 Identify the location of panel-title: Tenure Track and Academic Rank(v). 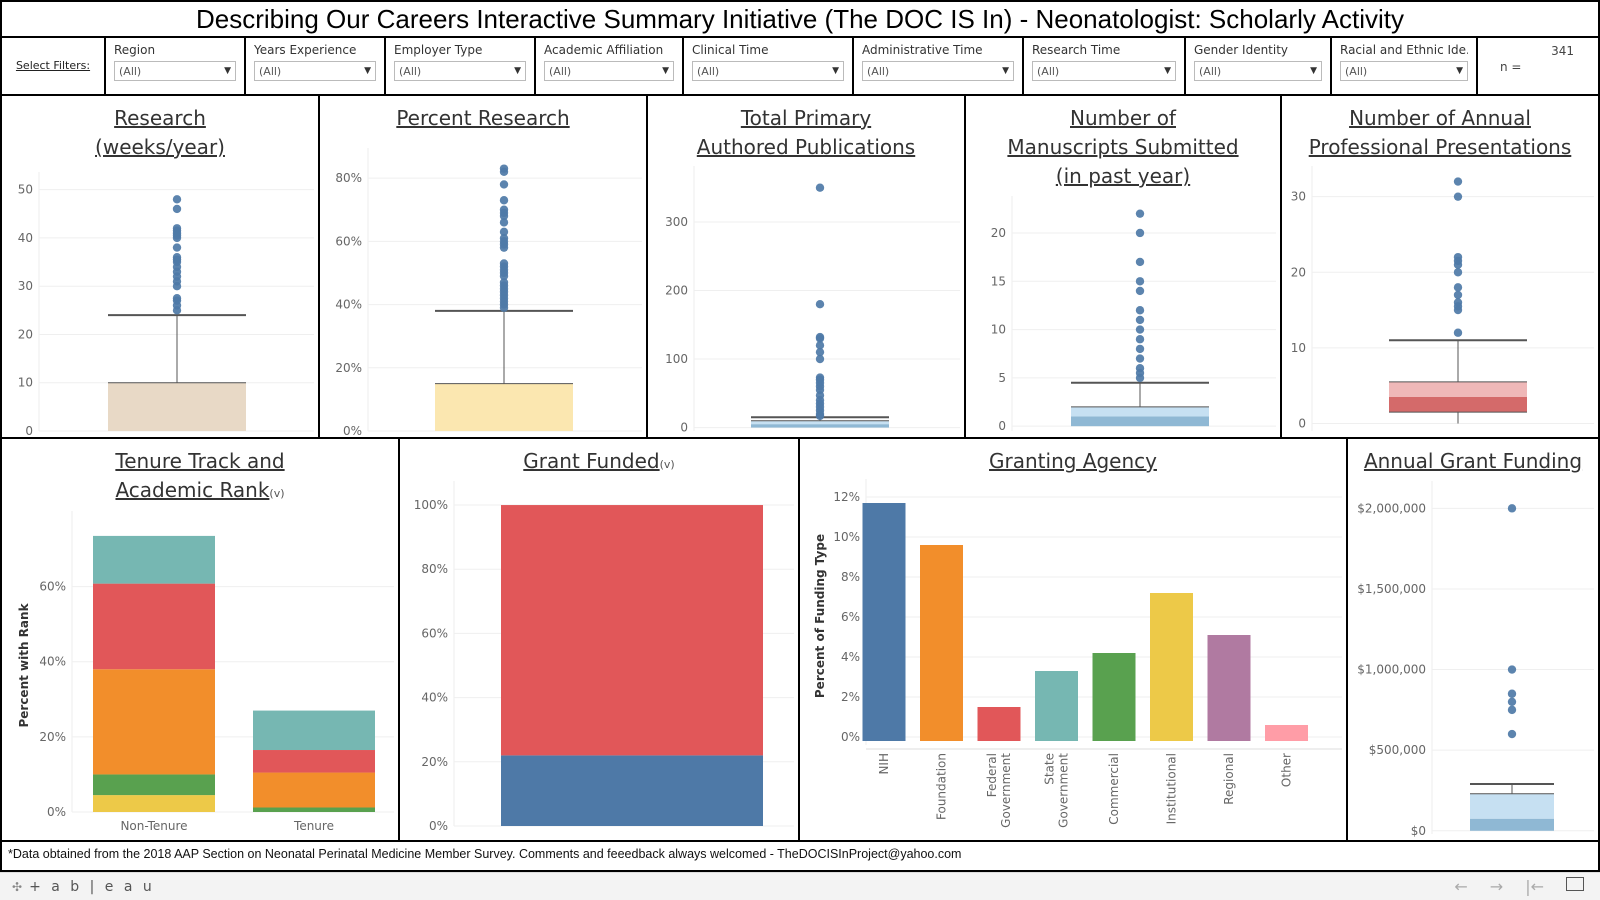
(200, 477).